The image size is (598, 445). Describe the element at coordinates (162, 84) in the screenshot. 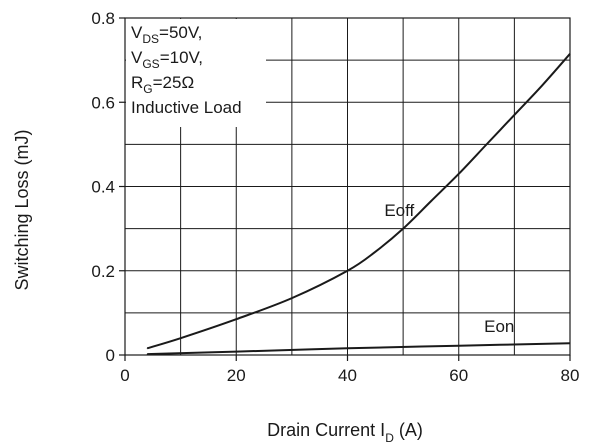

I see `condition-line: RG=25Ω` at that location.